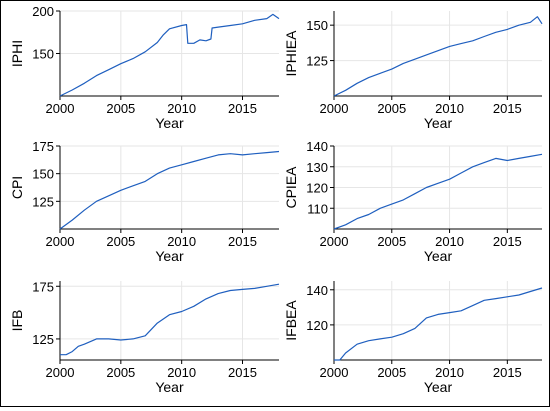 The height and width of the screenshot is (411, 550). What do you see at coordinates (43, 11) in the screenshot?
I see `y-tick-label-1: 200` at bounding box center [43, 11].